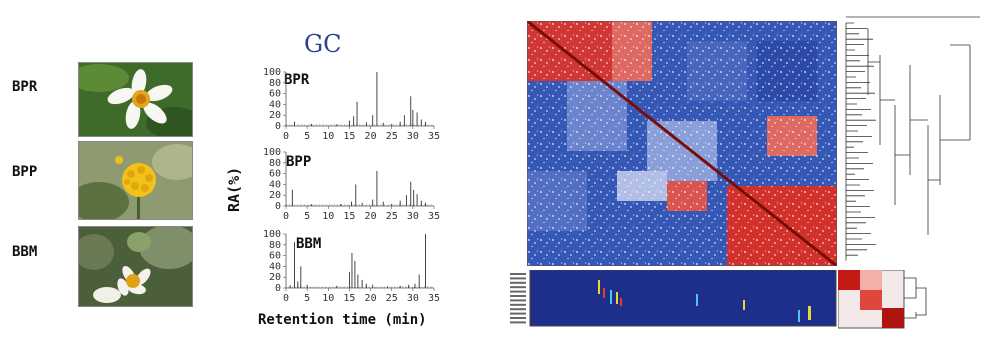 The height and width of the screenshot is (342, 989). Describe the element at coordinates (135, 180) in the screenshot. I see `photo-bpp` at that location.